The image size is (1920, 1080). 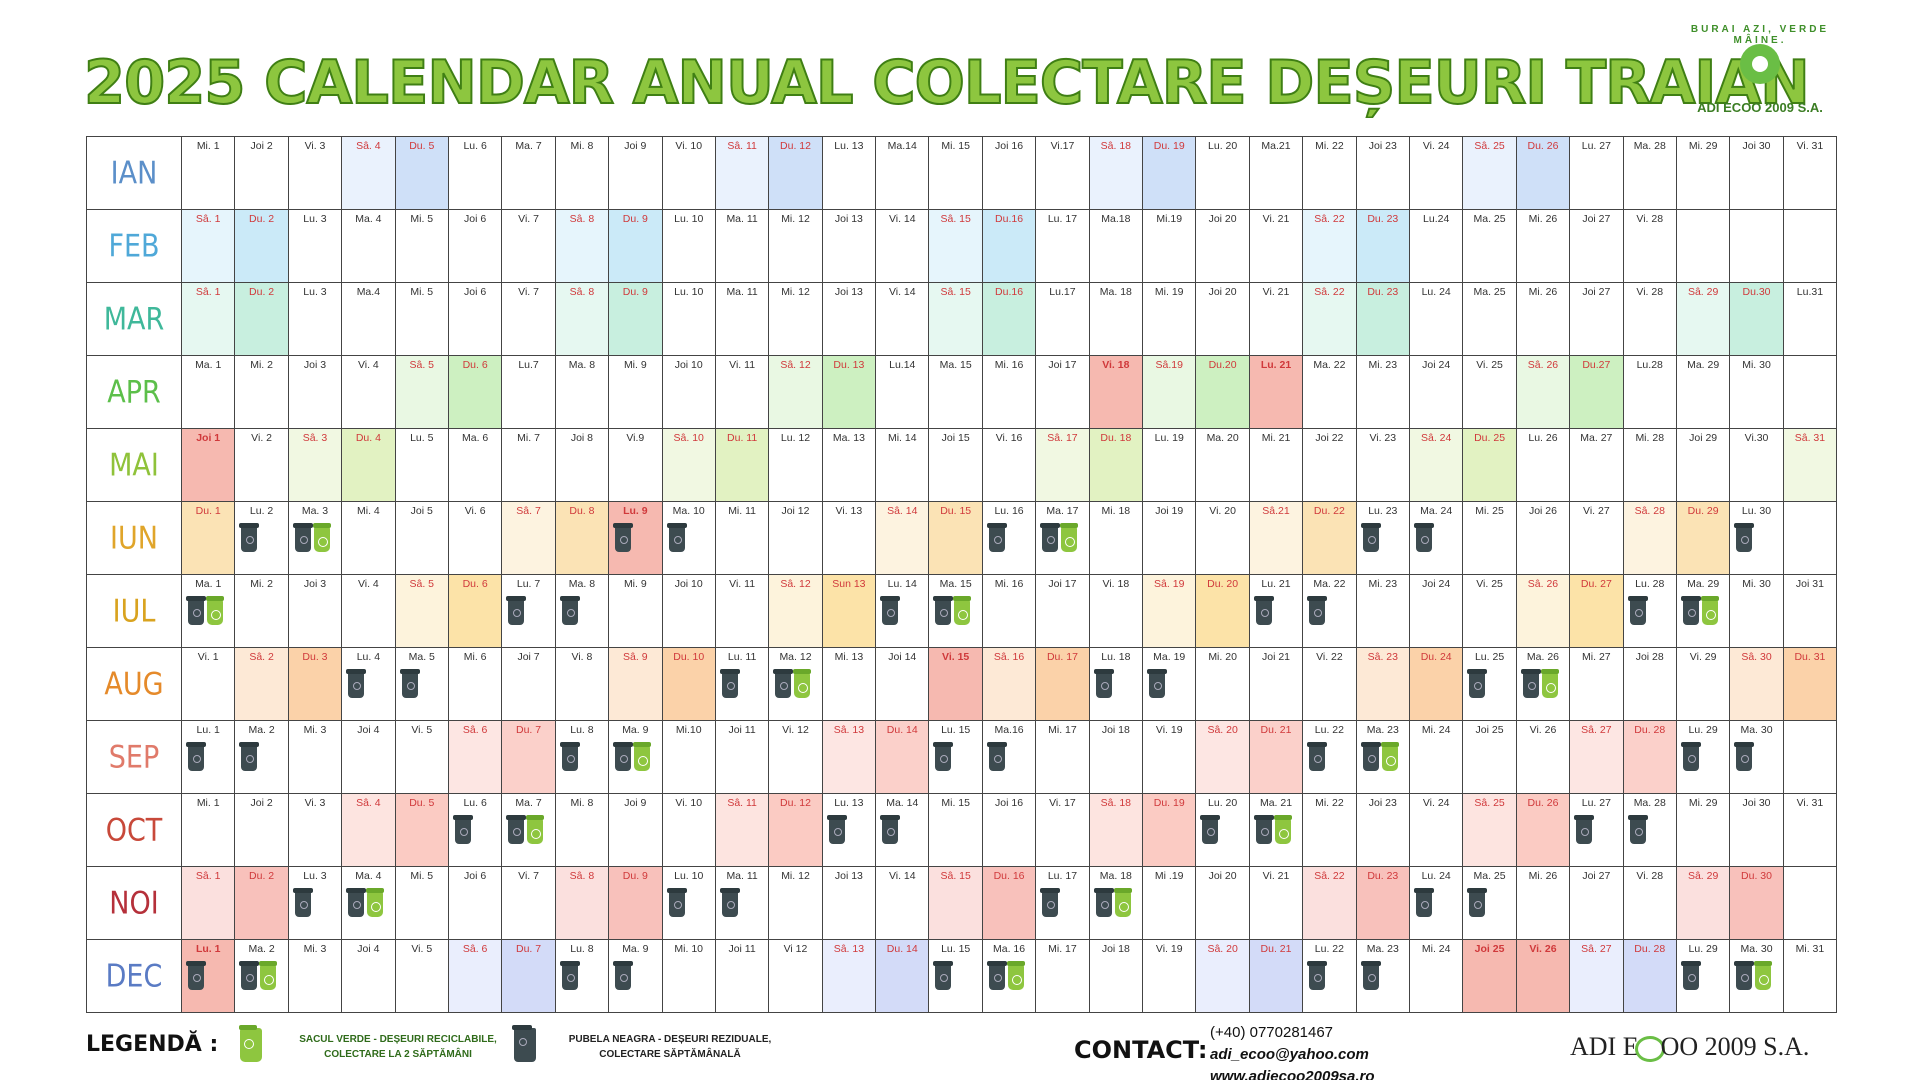 I want to click on day-label: Joi 21, so click(x=1276, y=657).